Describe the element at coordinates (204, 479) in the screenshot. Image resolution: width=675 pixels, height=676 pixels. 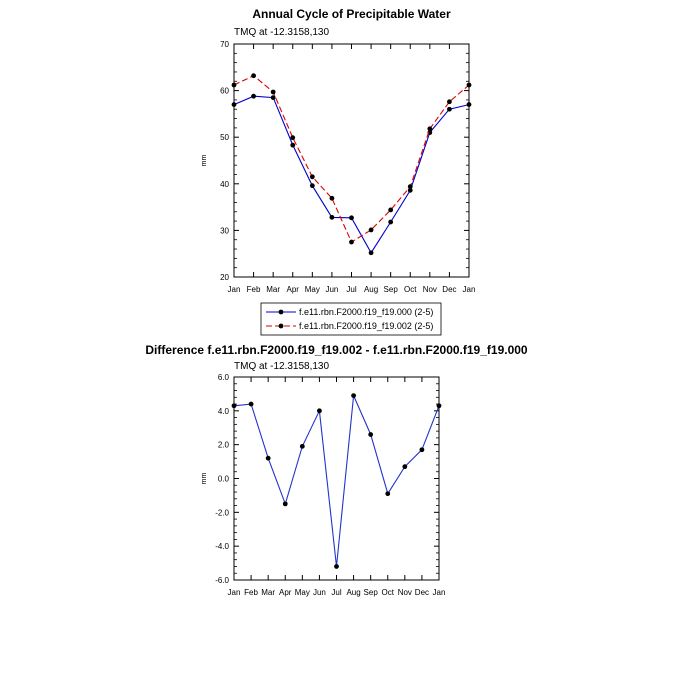
I see `diff-y-axis-label: mm` at that location.